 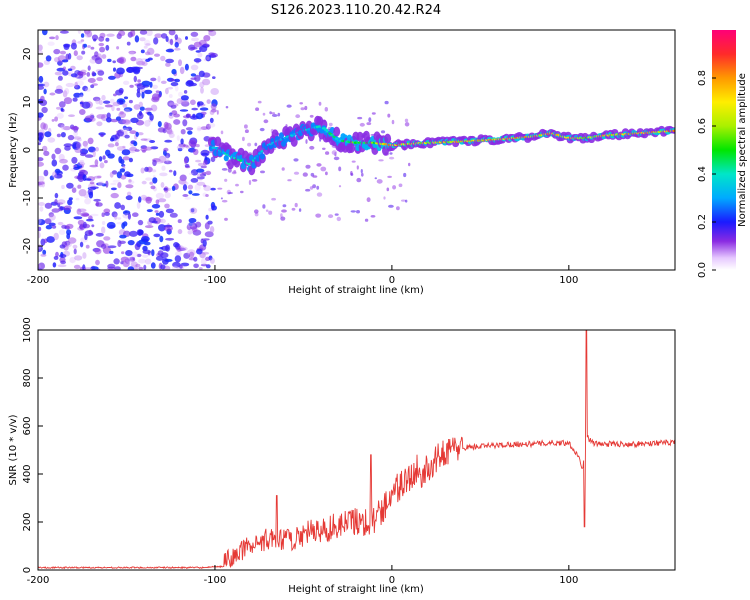 What do you see at coordinates (27, 329) in the screenshot?
I see `y-tick-label: 1000` at bounding box center [27, 329].